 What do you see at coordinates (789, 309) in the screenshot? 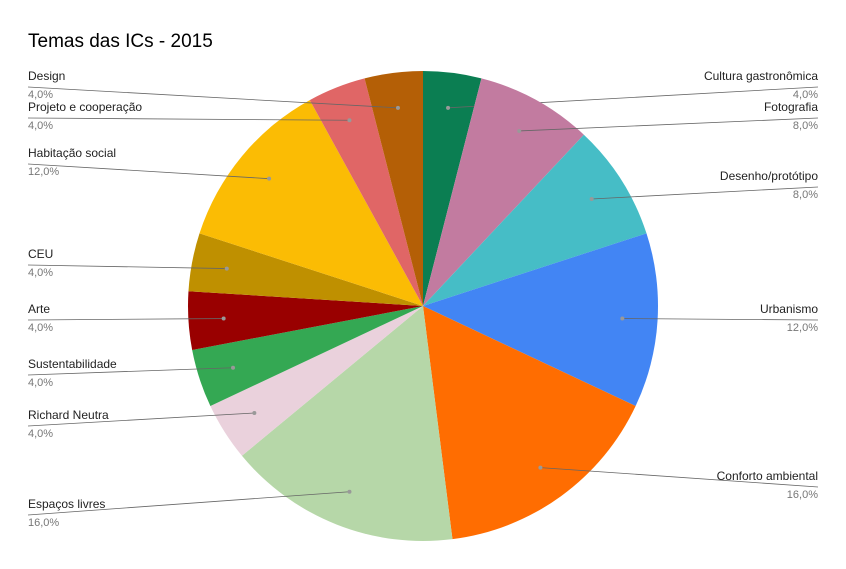
I see `slice-label: Urbanismo` at bounding box center [789, 309].